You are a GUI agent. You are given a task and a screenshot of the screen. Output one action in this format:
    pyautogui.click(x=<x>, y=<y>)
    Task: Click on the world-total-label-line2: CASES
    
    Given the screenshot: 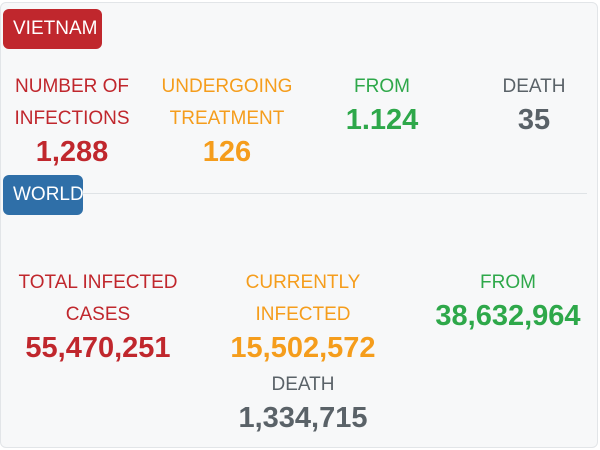 What is the action you would take?
    pyautogui.click(x=98, y=314)
    